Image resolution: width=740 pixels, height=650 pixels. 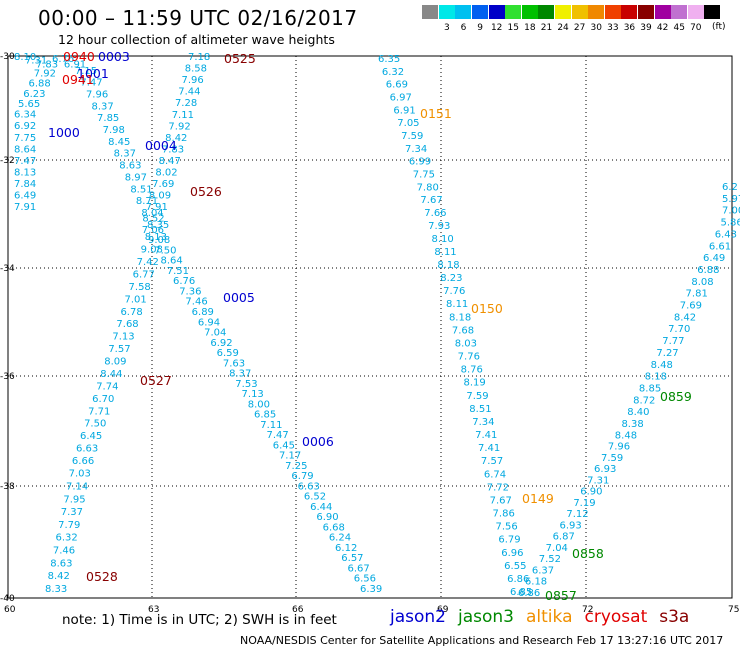 What do you see at coordinates (591, 492) in the screenshot?
I see `swh-value: 6.90` at bounding box center [591, 492].